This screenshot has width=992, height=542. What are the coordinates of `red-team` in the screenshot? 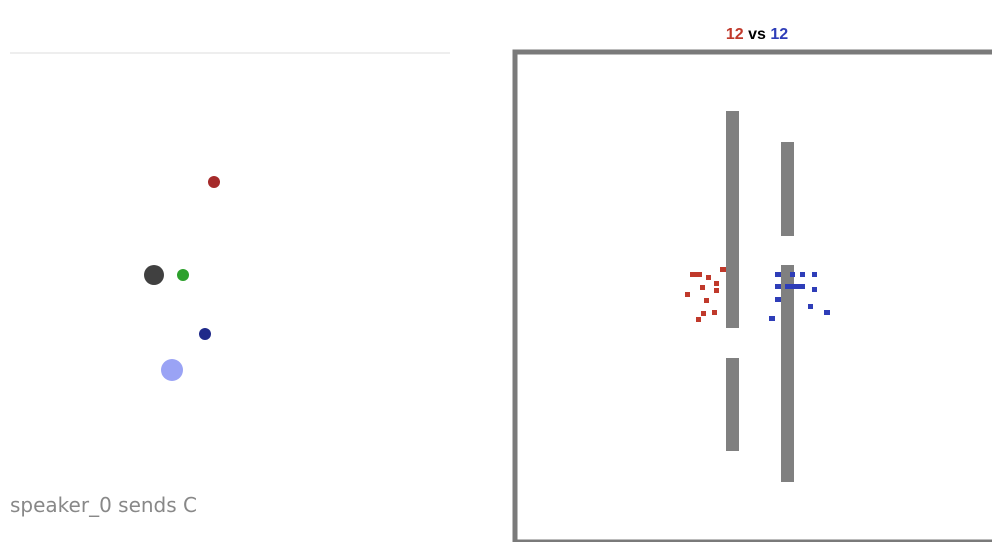 It's located at (705, 294).